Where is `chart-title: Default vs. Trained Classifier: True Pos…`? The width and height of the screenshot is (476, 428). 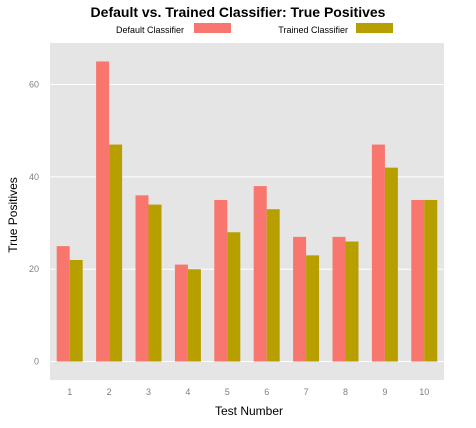 chart-title: Default vs. Trained Classifier: True Pos… is located at coordinates (238, 12).